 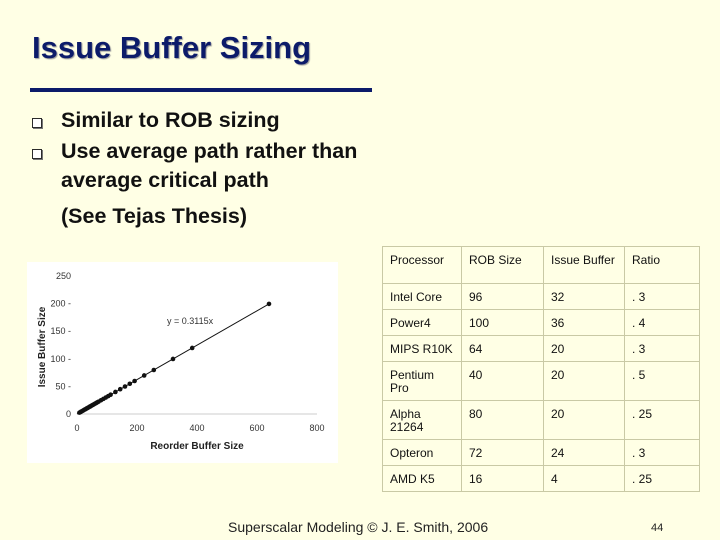 I want to click on x-axis-label: Reorder Buffer Size, so click(x=197, y=446).